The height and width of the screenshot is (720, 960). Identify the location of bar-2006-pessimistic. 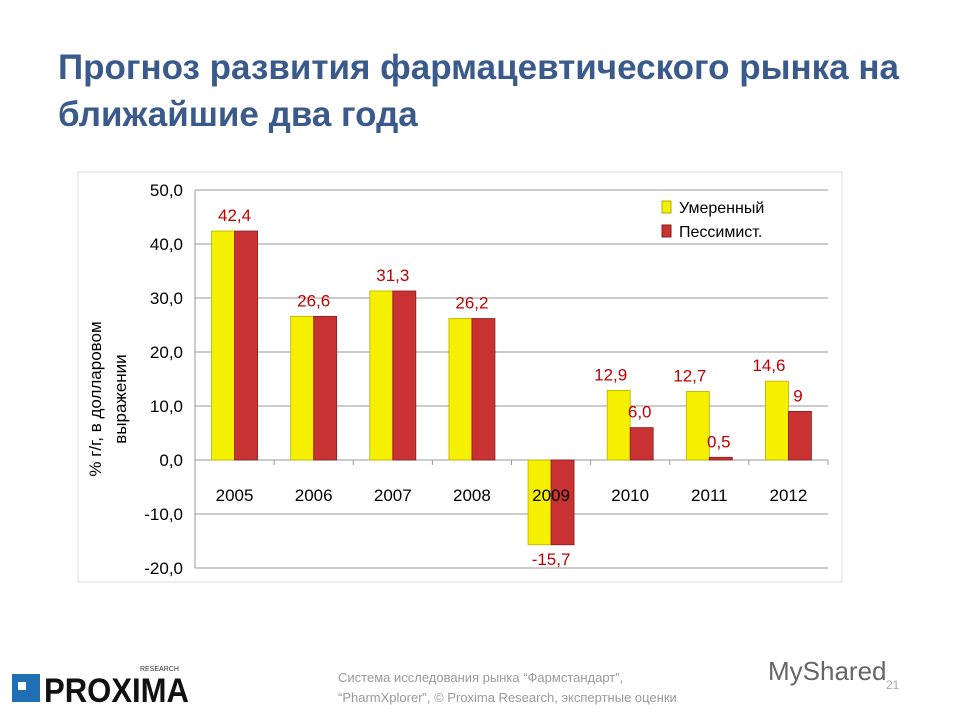
(325, 388).